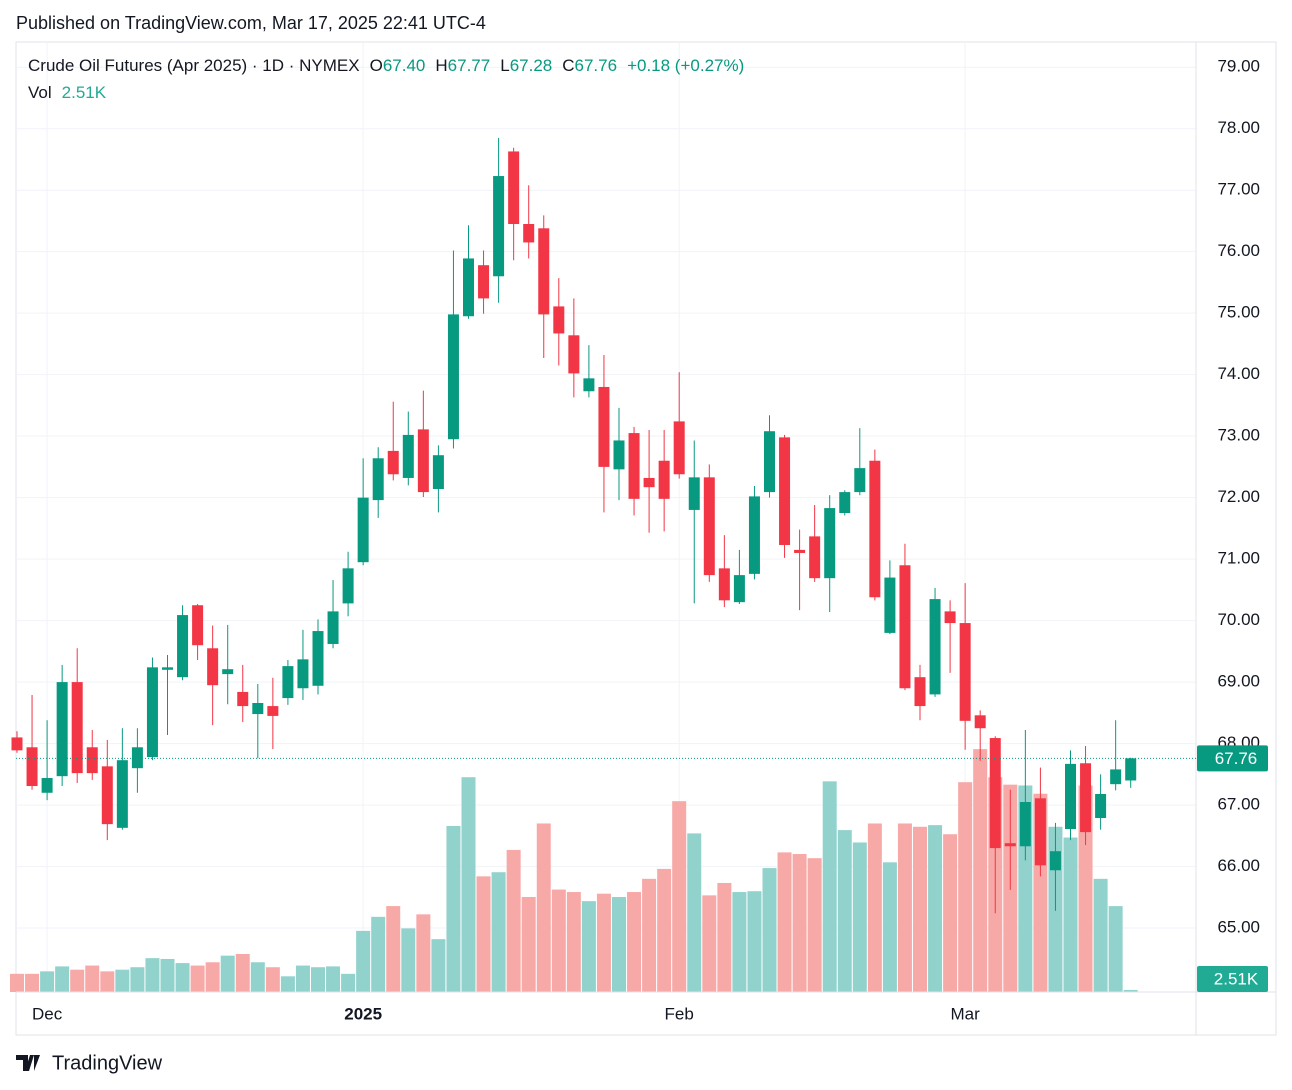 The image size is (1292, 1090). What do you see at coordinates (1236, 758) in the screenshot?
I see `last-price-label: 67.76` at bounding box center [1236, 758].